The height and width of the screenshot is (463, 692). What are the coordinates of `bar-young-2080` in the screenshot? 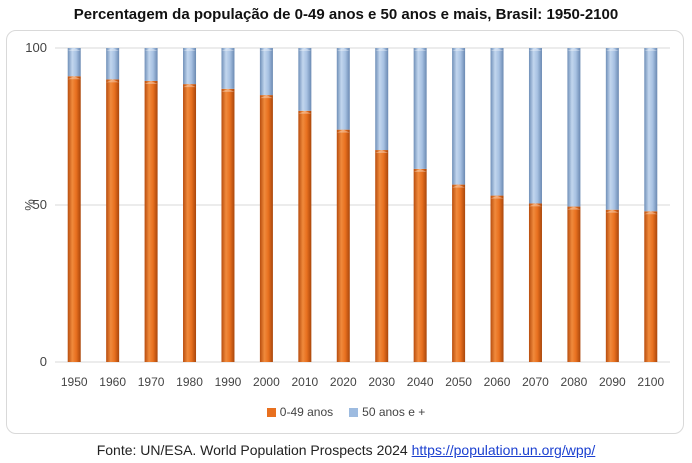 It's located at (574, 284).